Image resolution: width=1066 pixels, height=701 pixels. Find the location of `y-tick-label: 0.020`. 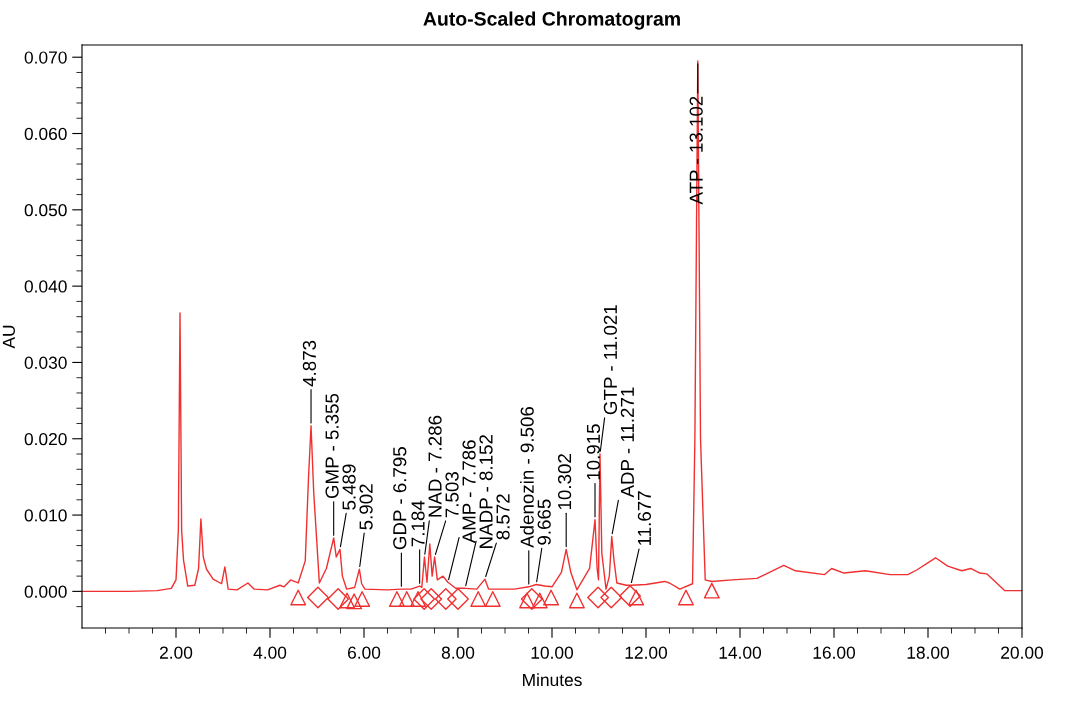

y-tick-label: 0.020 is located at coordinates (45, 439).